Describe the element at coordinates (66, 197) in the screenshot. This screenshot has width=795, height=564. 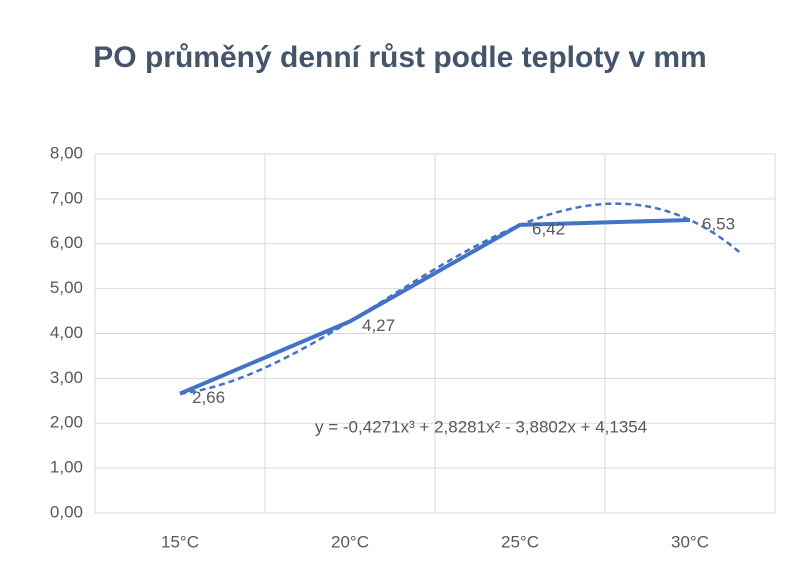
I see `y-tick-label: 7,00` at that location.